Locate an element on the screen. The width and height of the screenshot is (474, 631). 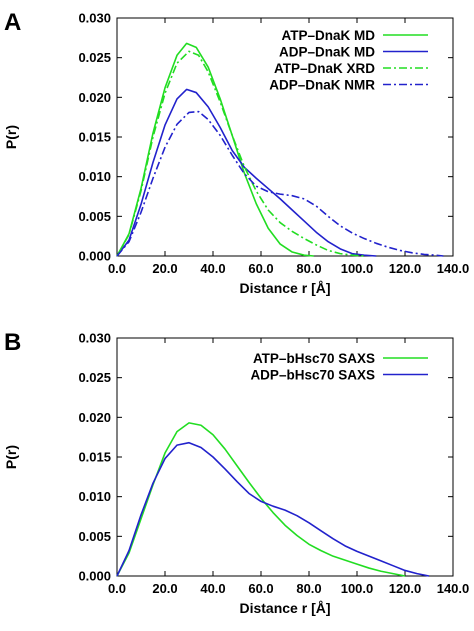
legend-label-3: ATP–DnaK XRD is located at coordinates (324, 68).